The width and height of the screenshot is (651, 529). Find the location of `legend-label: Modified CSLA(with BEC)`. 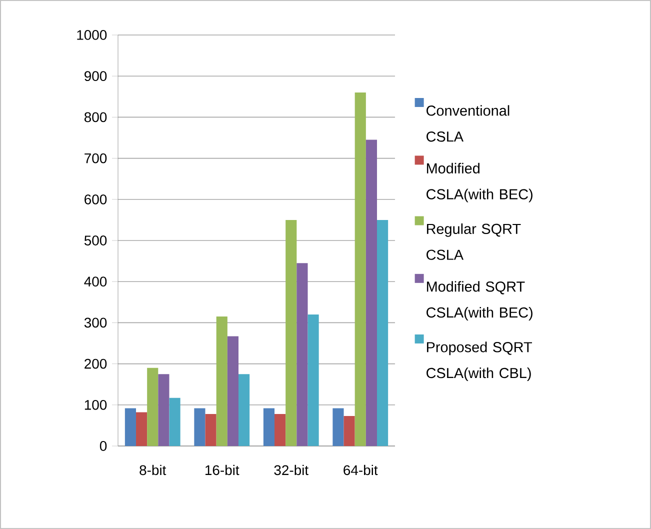

legend-label: Modified CSLA(with BEC) is located at coordinates (479, 182).